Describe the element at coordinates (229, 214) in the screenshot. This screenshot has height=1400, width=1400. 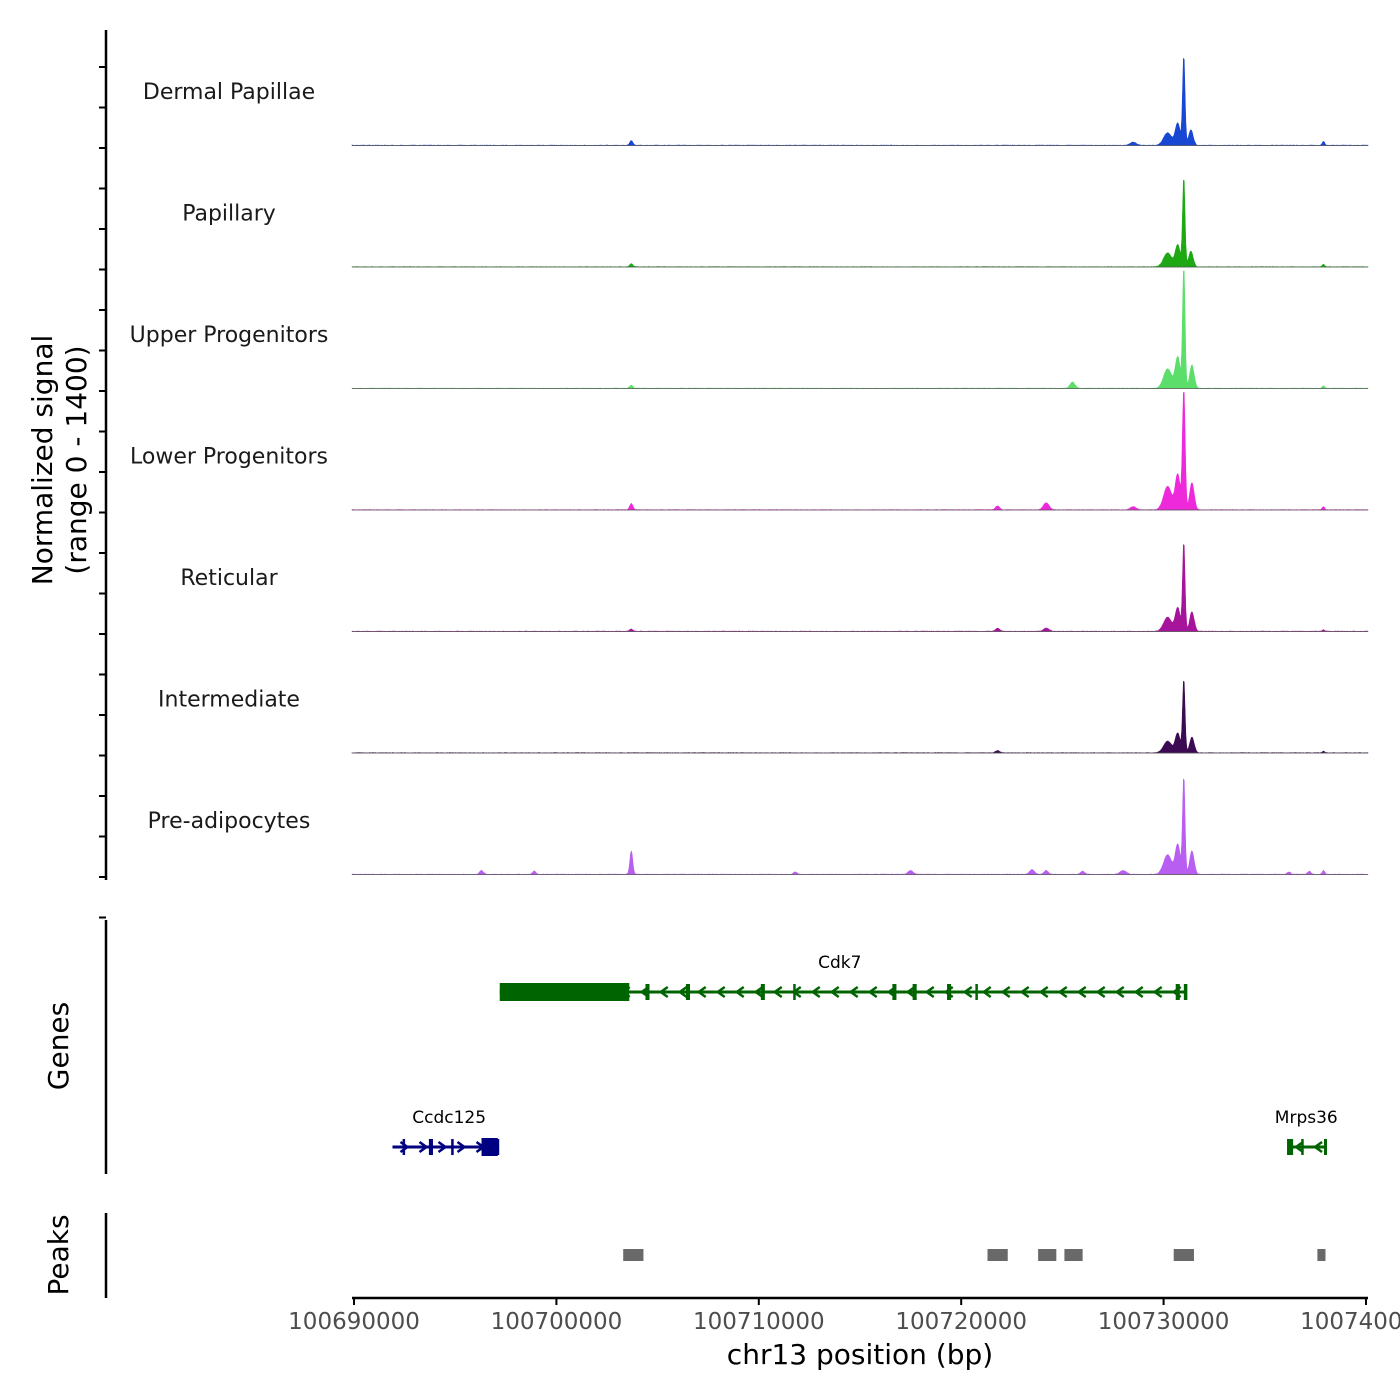
I see `track-label: Papillary` at that location.